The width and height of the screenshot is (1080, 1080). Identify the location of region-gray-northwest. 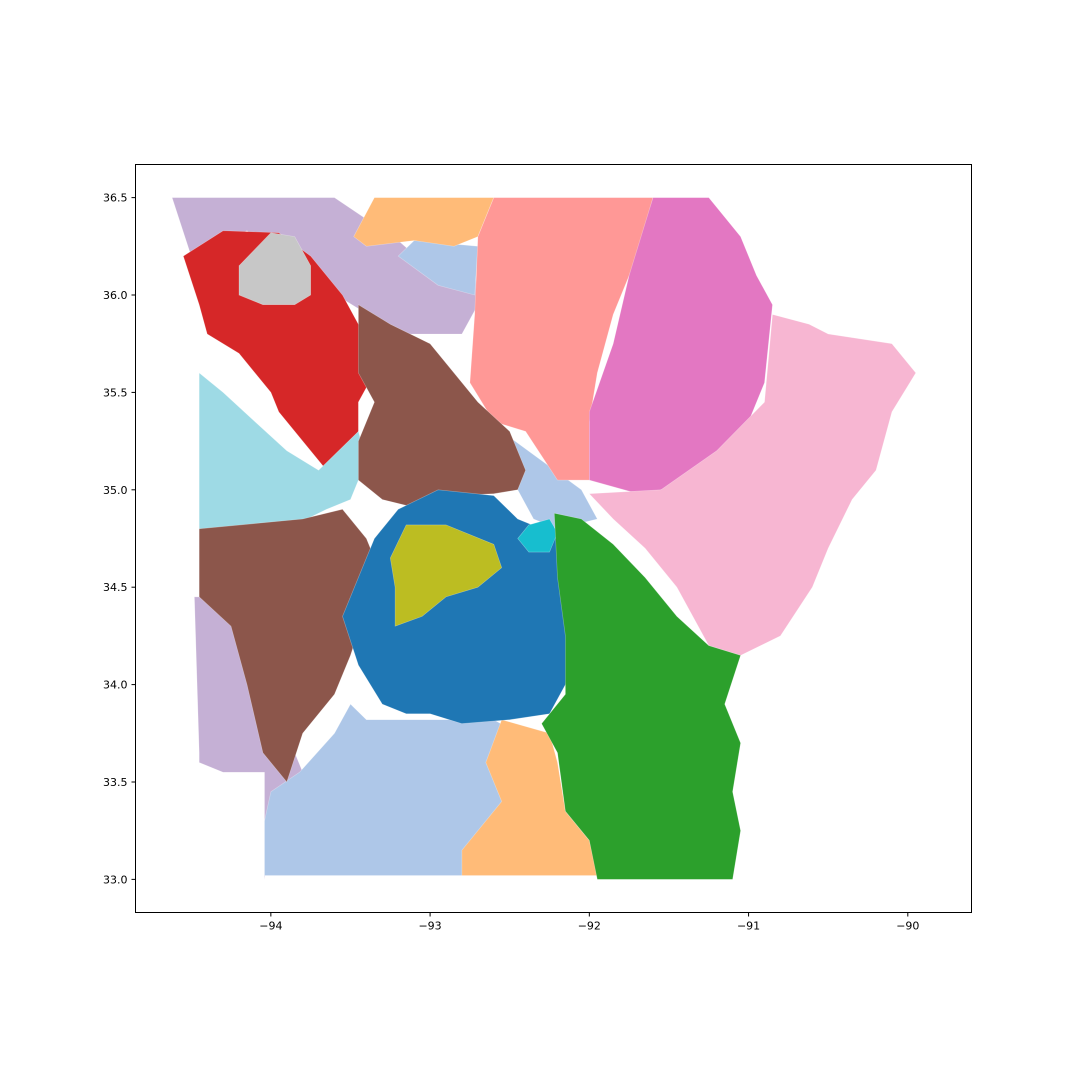
(275, 269).